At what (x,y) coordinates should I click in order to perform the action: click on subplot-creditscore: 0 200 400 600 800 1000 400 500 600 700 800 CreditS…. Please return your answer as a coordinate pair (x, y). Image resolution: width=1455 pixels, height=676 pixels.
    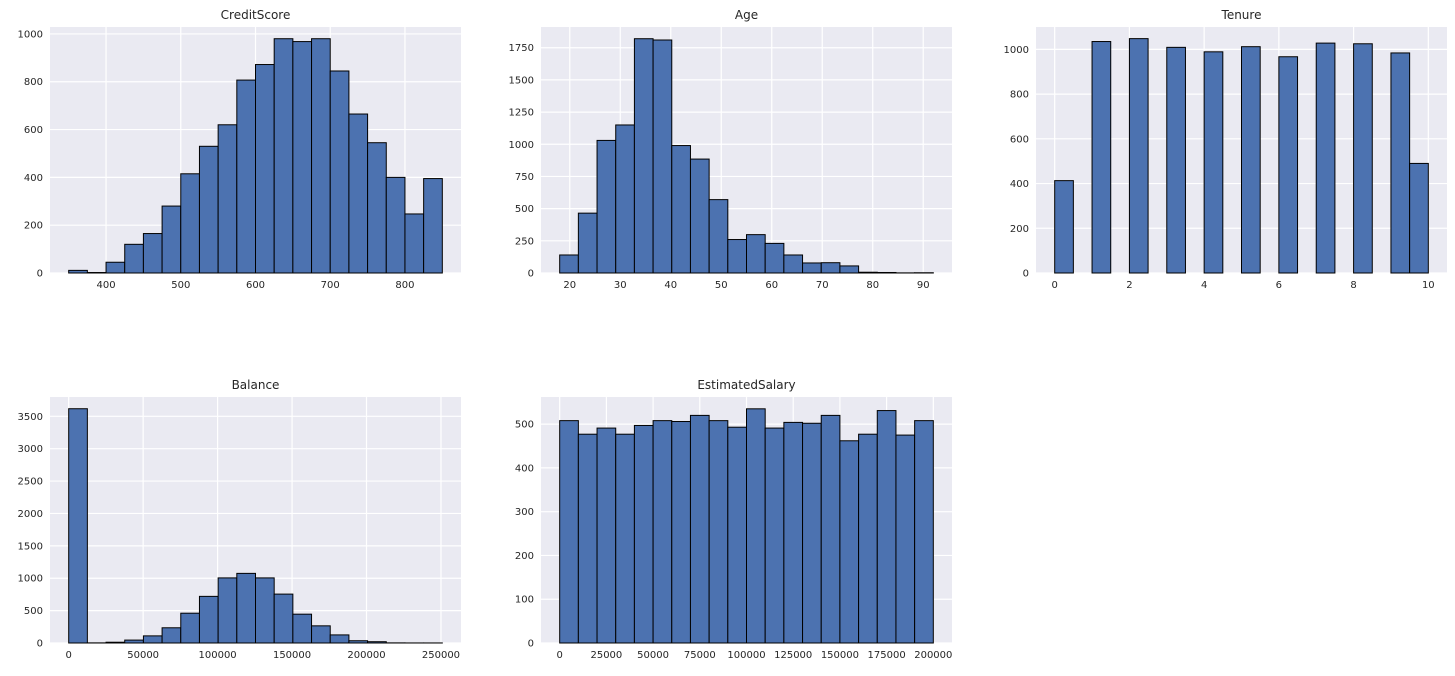
    Looking at the image, I should click on (239, 149).